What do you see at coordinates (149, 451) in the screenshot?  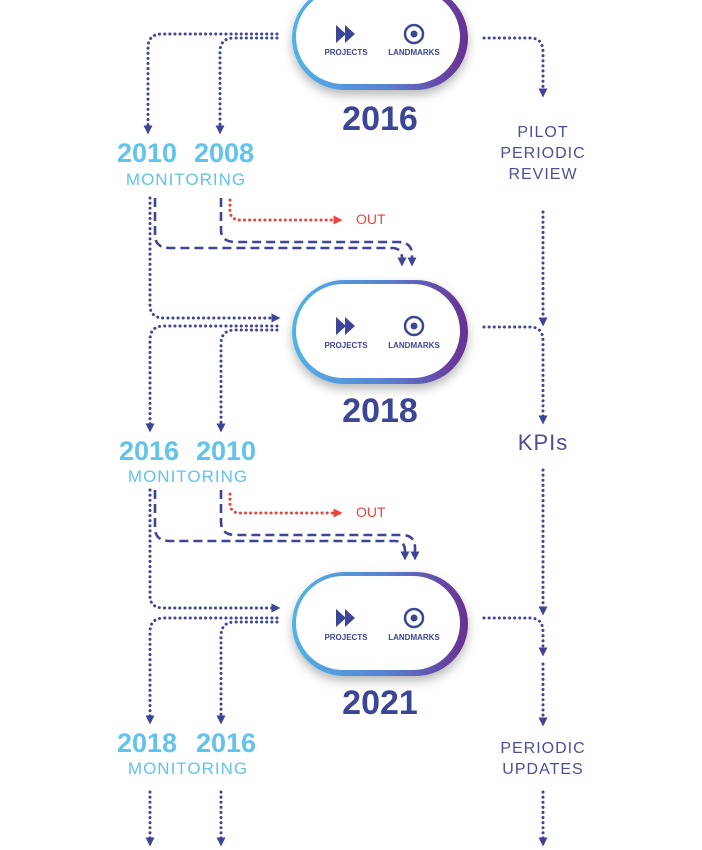 I see `monitoring-year-a: 2016` at bounding box center [149, 451].